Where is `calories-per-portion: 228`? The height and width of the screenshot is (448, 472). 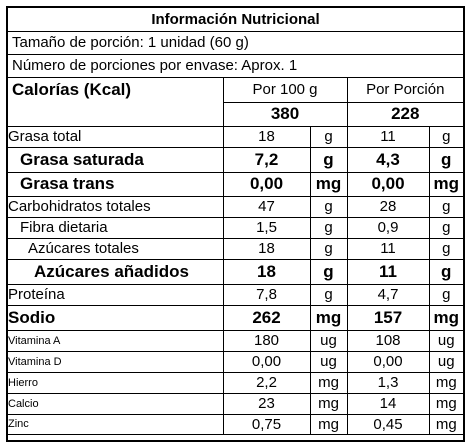
calories-per-portion: 228 is located at coordinates (404, 114).